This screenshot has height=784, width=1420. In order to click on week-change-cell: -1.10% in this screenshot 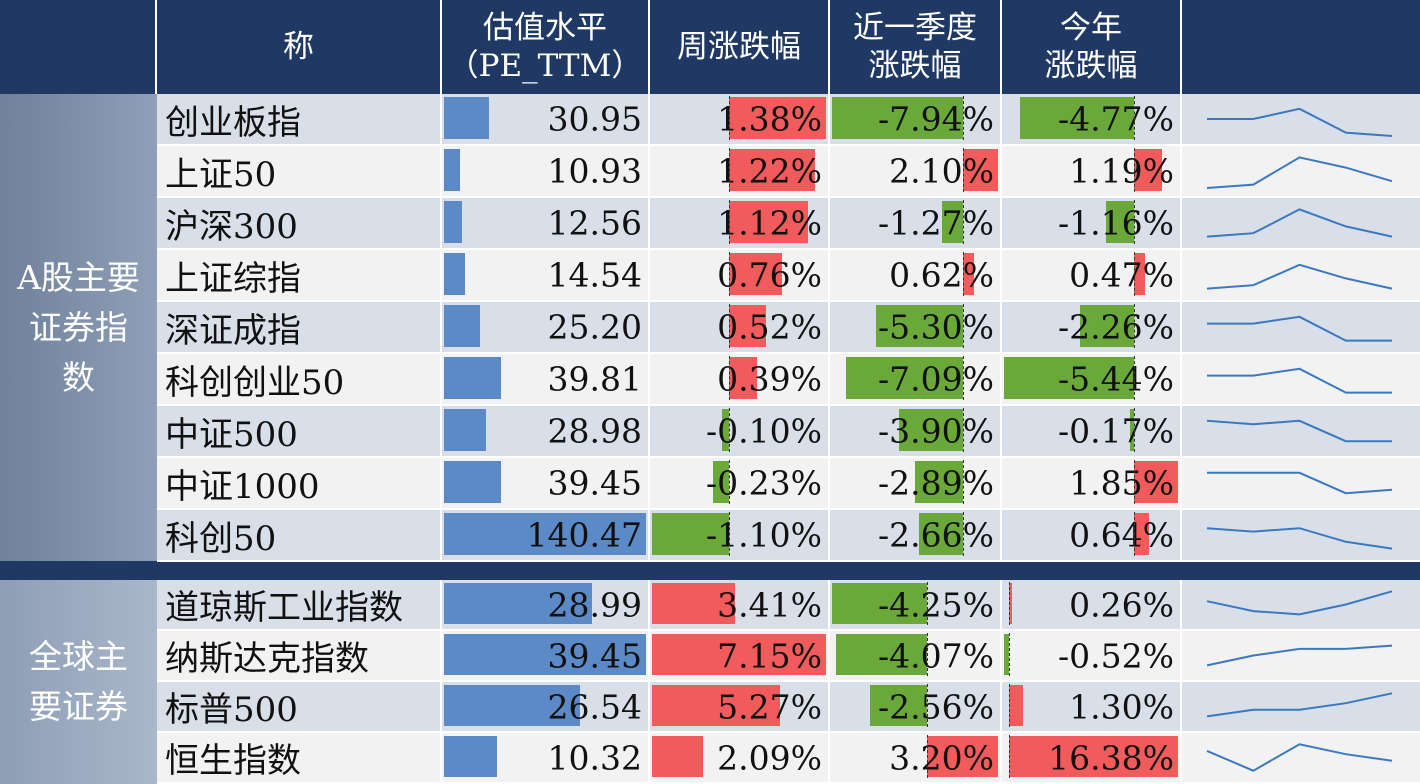, I will do `click(740, 536)`.